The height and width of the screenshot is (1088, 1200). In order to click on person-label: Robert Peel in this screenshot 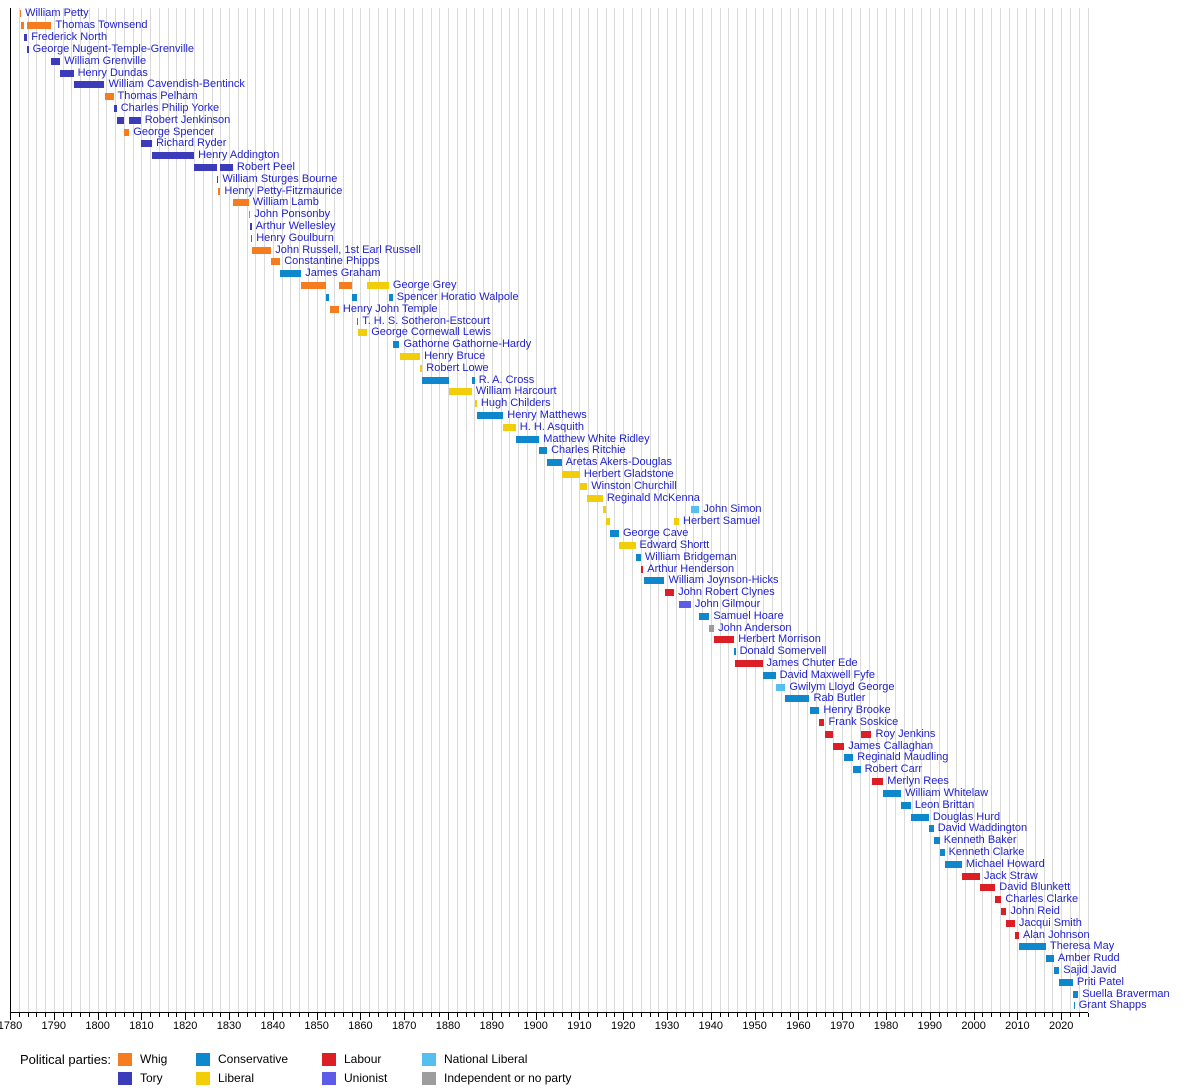, I will do `click(265, 166)`.